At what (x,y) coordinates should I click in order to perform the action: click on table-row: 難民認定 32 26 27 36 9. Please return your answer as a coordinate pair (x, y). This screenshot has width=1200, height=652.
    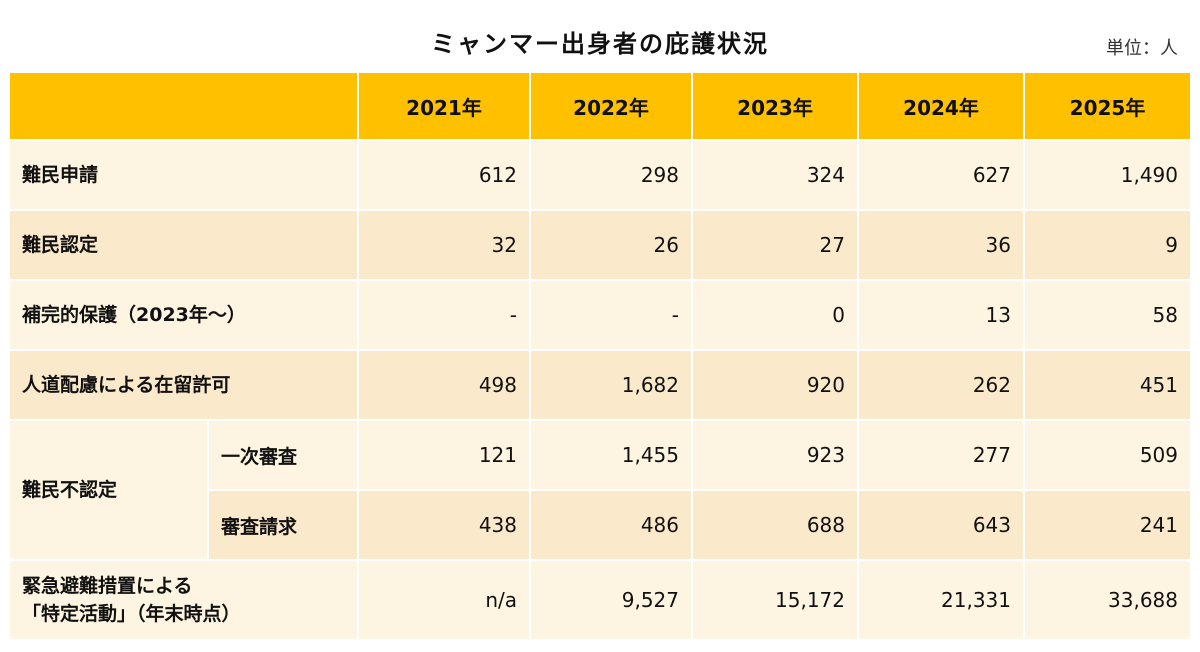
    Looking at the image, I should click on (600, 246).